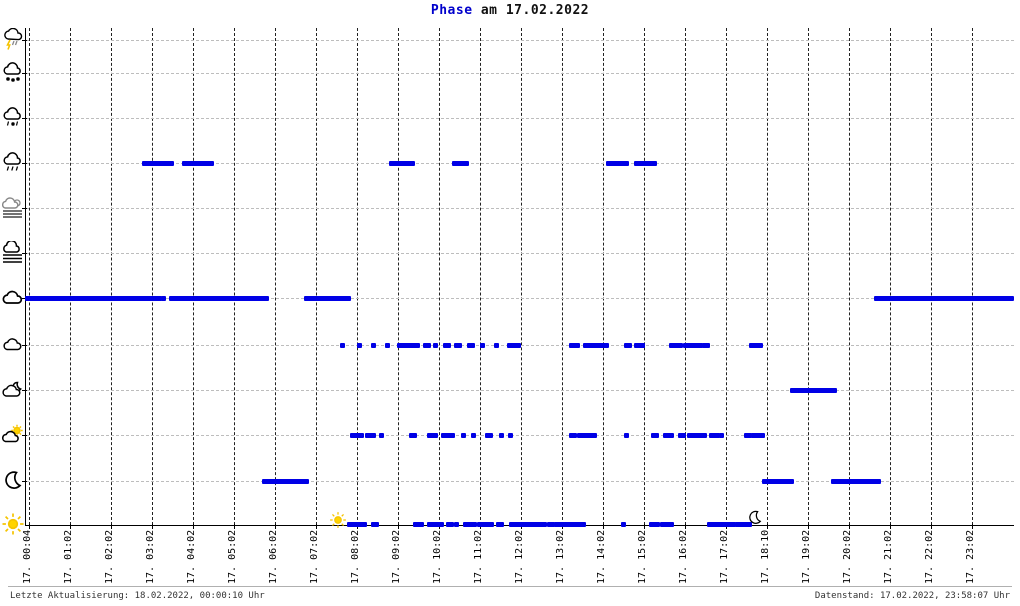  What do you see at coordinates (232, 556) in the screenshot?
I see `x-axis-label: 17. 05:02` at bounding box center [232, 556].